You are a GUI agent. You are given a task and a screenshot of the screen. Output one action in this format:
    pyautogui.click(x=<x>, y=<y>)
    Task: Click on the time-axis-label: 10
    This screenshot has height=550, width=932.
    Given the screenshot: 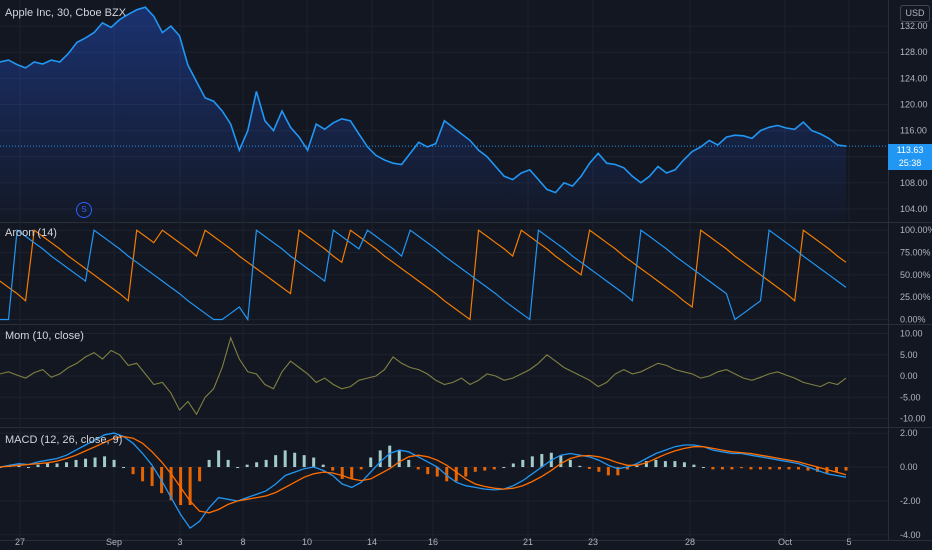 What is the action you would take?
    pyautogui.click(x=307, y=542)
    